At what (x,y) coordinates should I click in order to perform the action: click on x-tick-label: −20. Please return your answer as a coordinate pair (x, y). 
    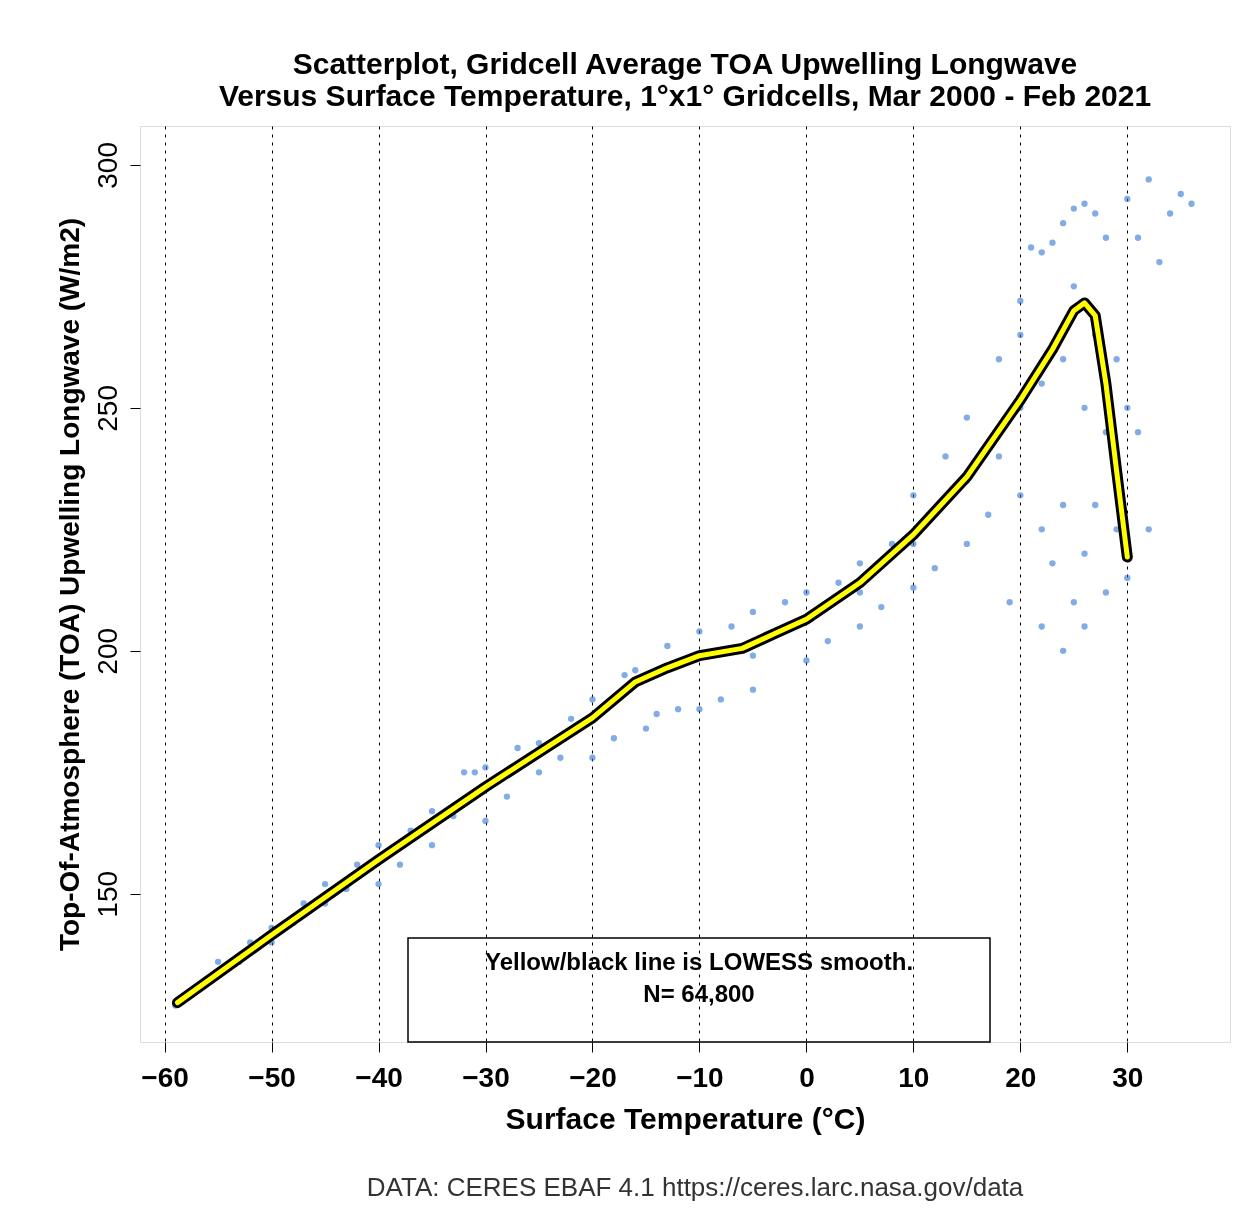
    Looking at the image, I should click on (593, 1077).